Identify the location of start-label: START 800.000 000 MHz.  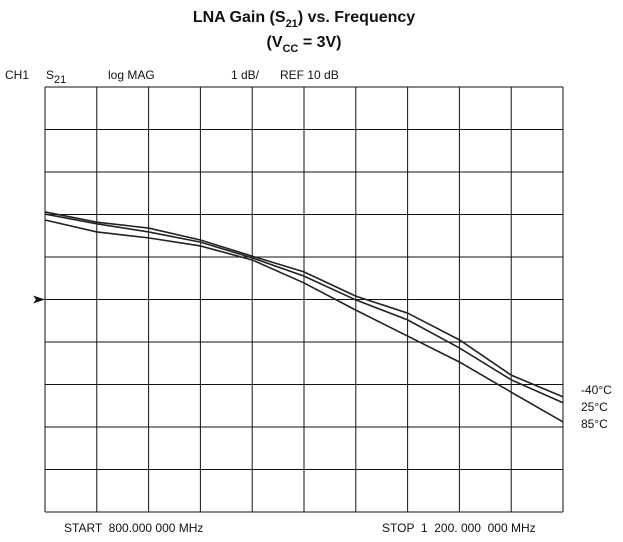
(133, 528).